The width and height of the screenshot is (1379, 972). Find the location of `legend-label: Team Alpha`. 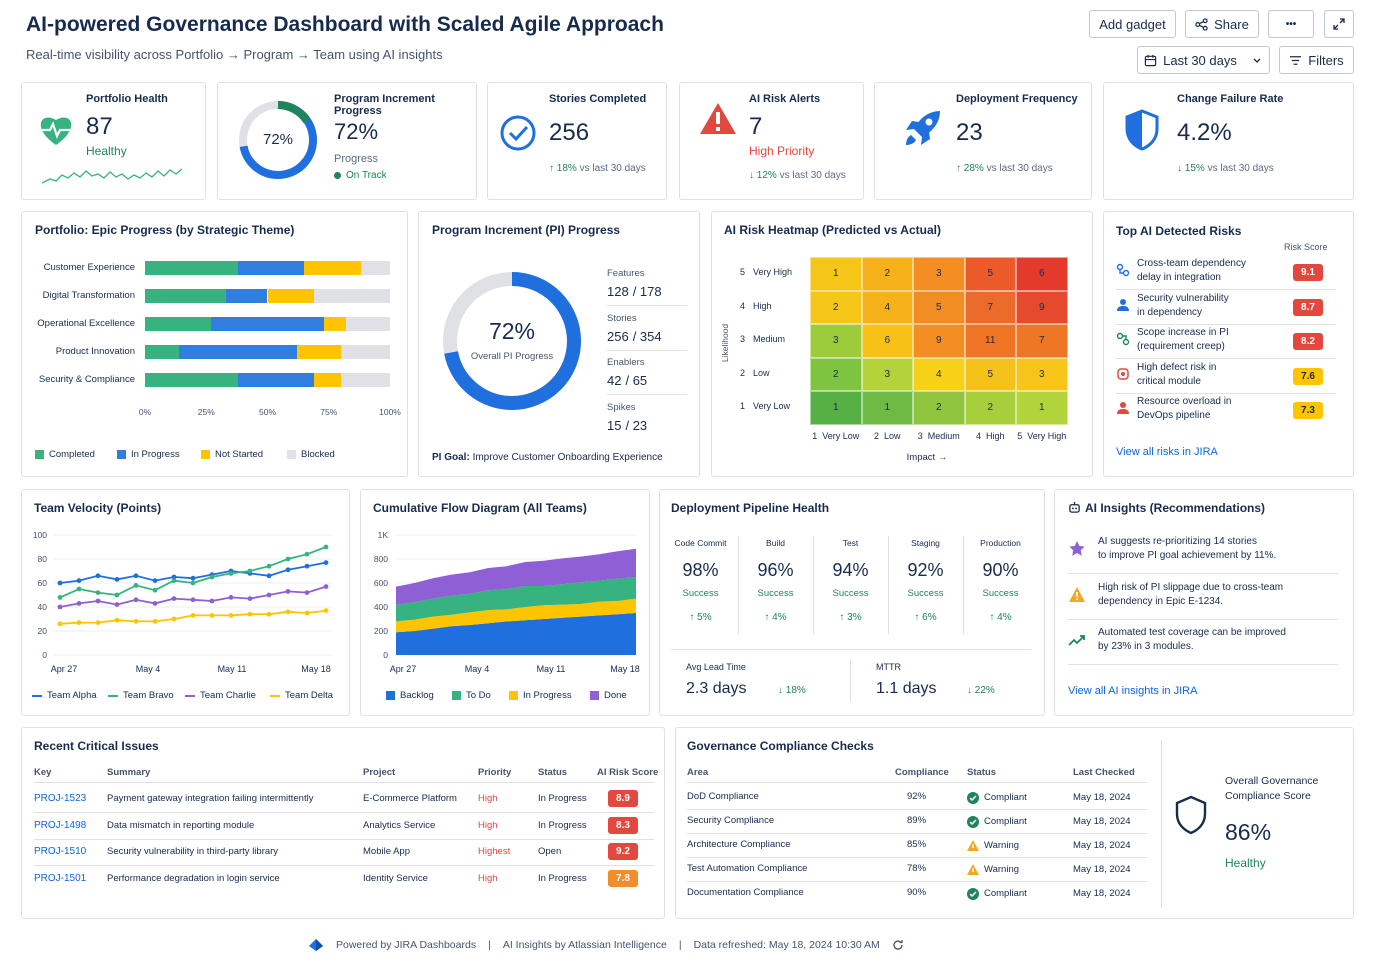

legend-label: Team Alpha is located at coordinates (72, 695).